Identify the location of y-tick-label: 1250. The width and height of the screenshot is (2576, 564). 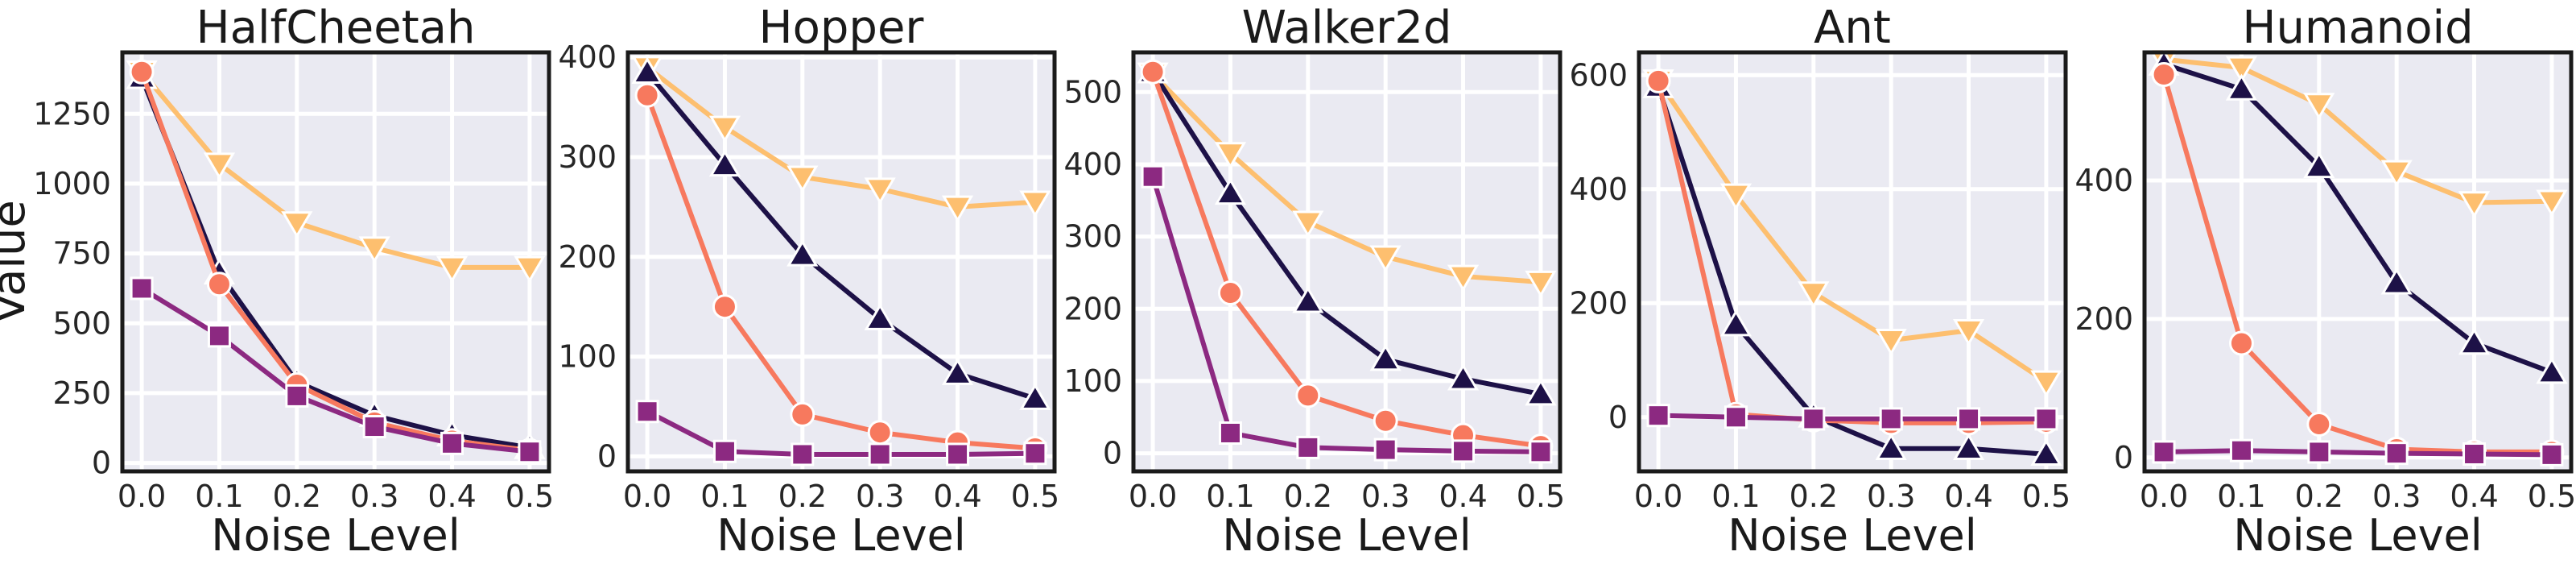
(72, 113).